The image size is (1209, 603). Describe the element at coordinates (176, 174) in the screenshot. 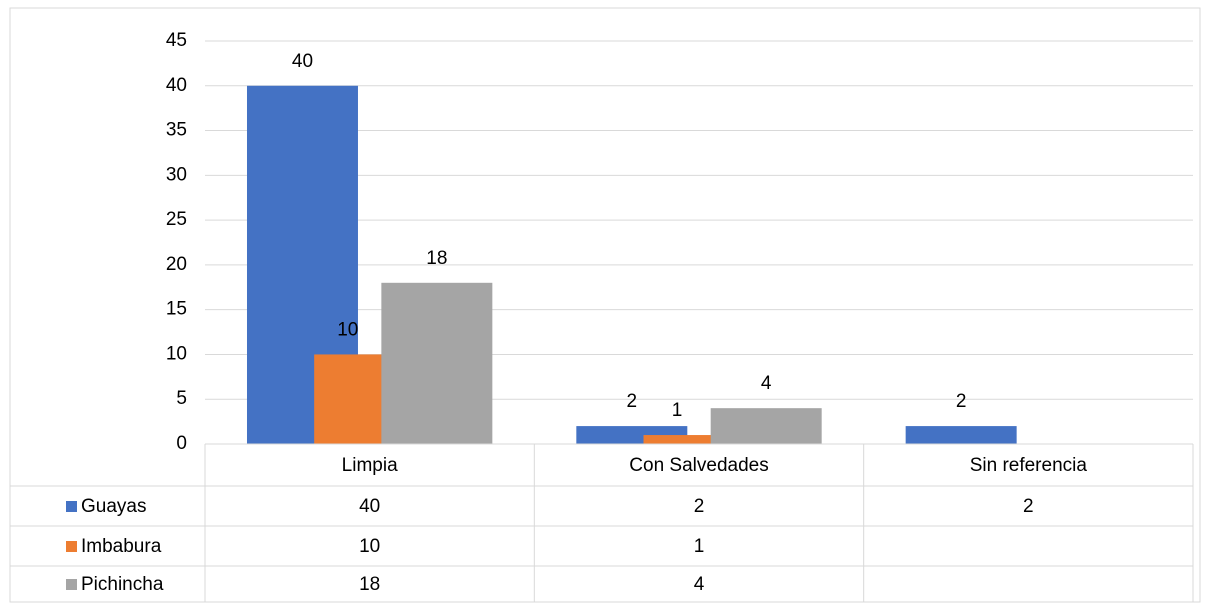

I see `y-tick-label: 30` at that location.